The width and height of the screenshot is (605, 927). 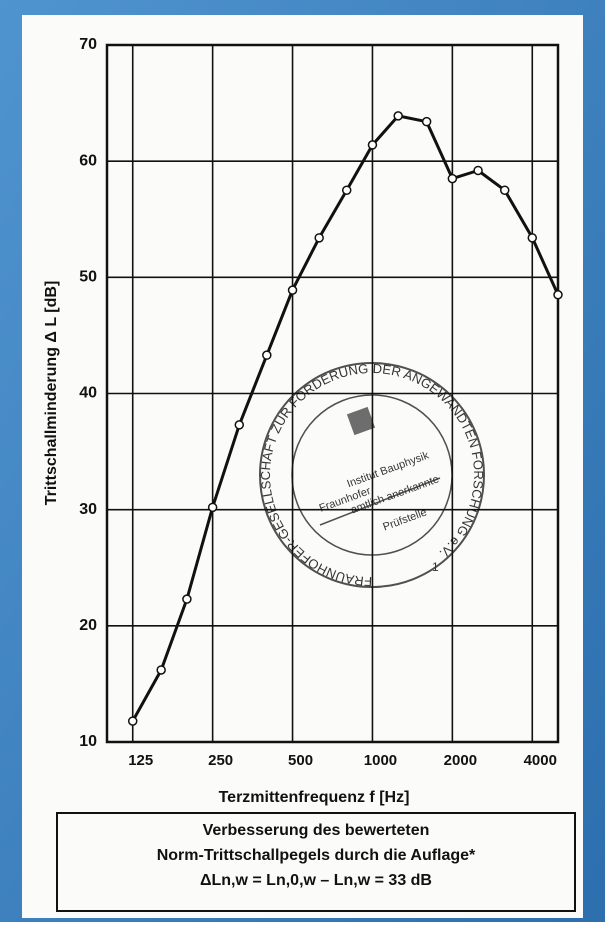 What do you see at coordinates (220, 760) in the screenshot?
I see `x-tick-label: 250` at bounding box center [220, 760].